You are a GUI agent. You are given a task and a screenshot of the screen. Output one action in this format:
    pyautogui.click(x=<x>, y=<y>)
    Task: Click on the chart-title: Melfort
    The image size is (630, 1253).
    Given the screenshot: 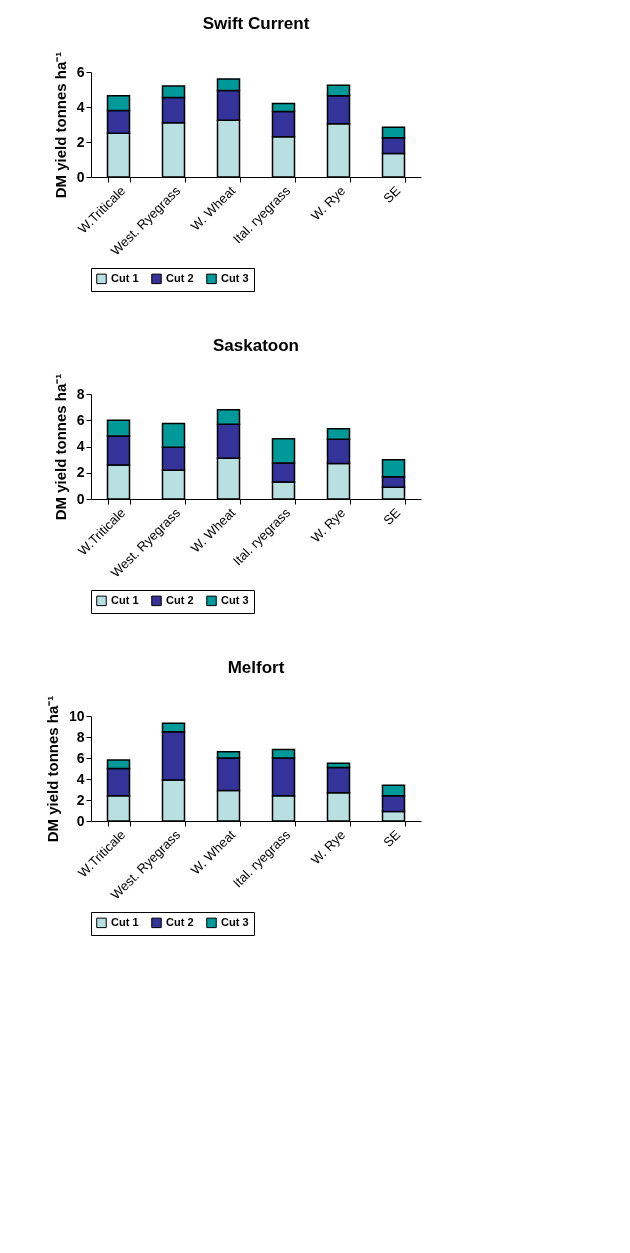 What is the action you would take?
    pyautogui.click(x=256, y=668)
    